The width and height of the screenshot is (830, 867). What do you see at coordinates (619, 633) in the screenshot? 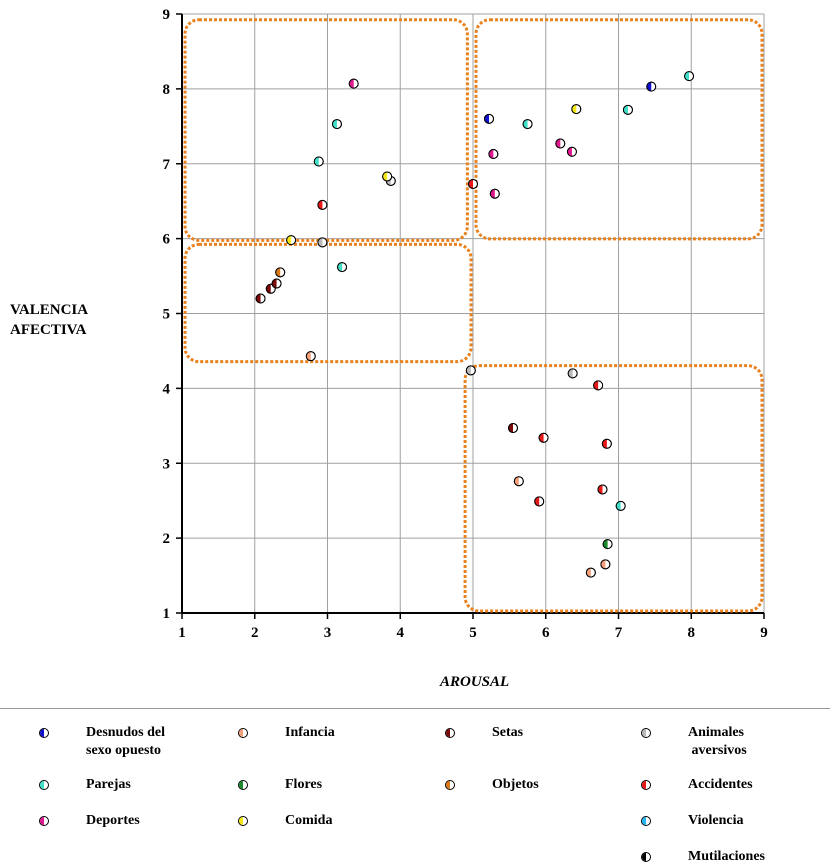
I see `x-tick-label: 7` at bounding box center [619, 633].